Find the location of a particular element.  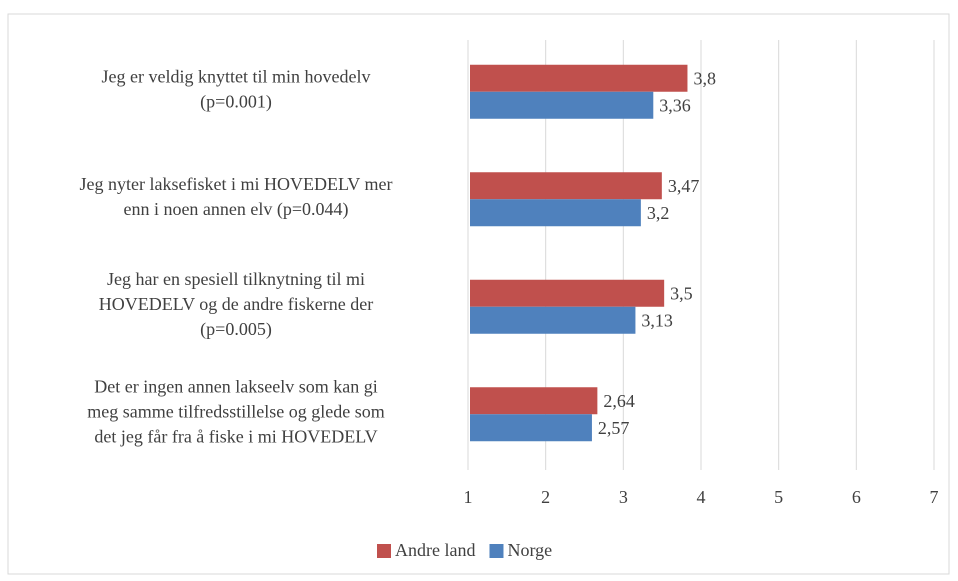

legend-label: Andre land is located at coordinates (435, 550).